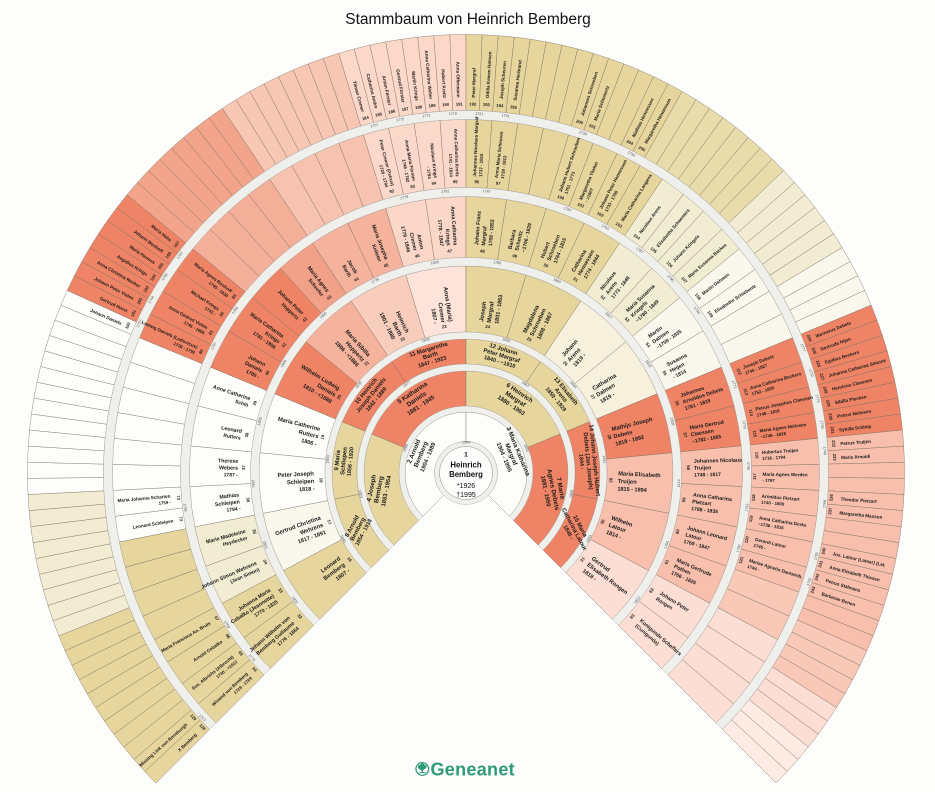 This screenshot has width=935, height=798. Describe the element at coordinates (433, 161) in the screenshot. I see `svg-text: Nicolaus Krings` at that location.